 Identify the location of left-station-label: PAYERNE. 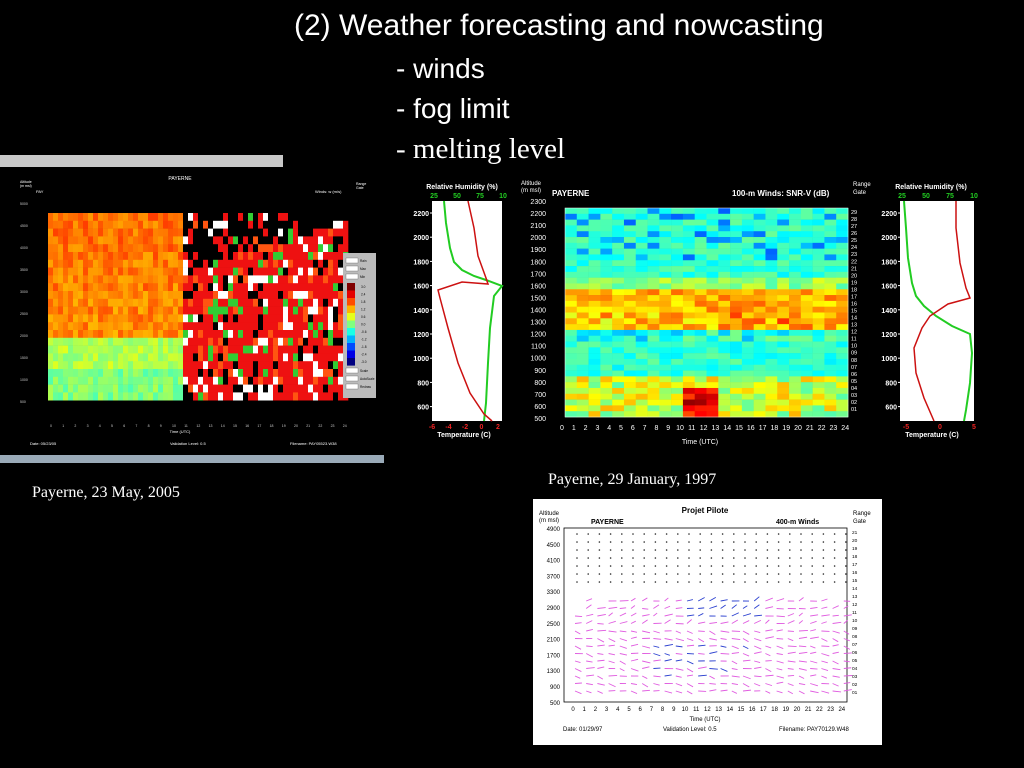
(180, 179).